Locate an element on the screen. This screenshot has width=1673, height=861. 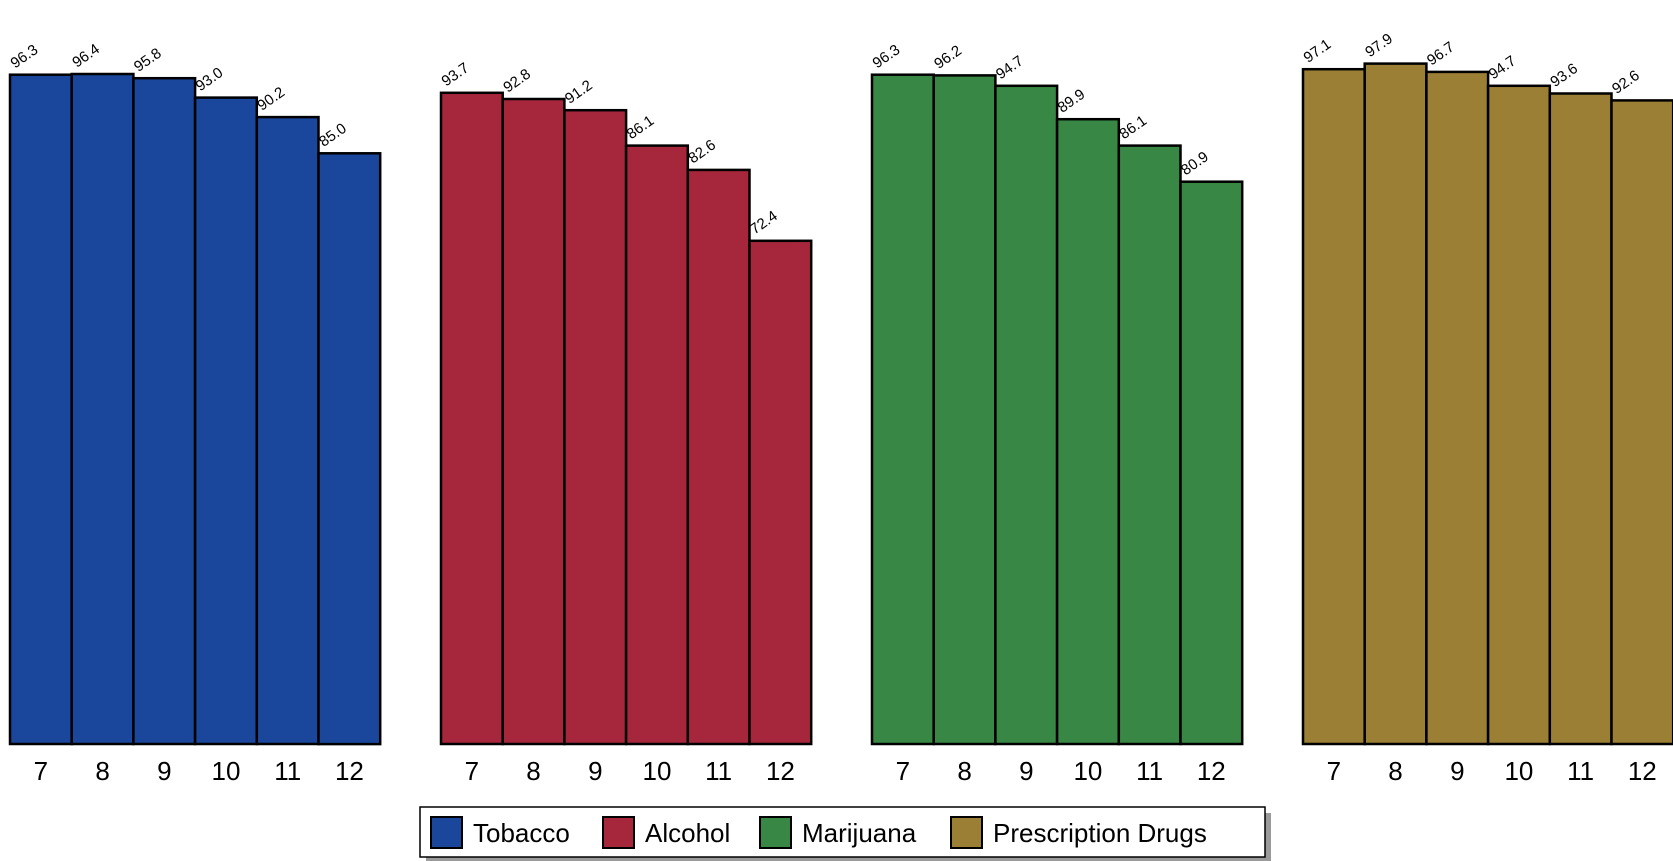
data-label: 93.7 is located at coordinates (456, 74).